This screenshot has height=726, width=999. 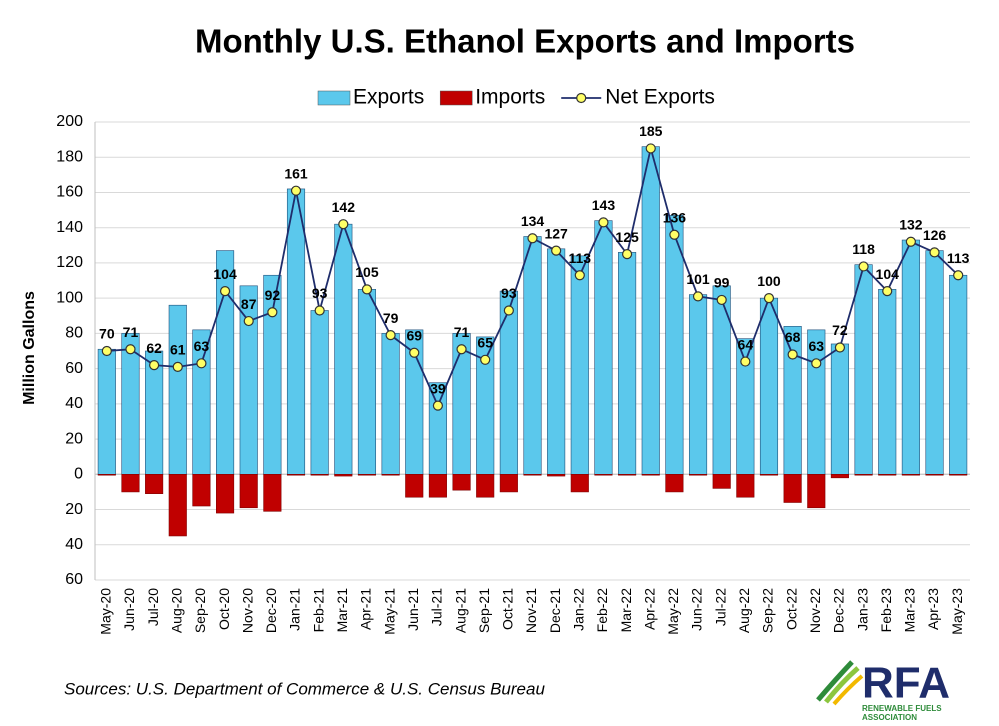 I want to click on logo-text: RFA, so click(x=906, y=683).